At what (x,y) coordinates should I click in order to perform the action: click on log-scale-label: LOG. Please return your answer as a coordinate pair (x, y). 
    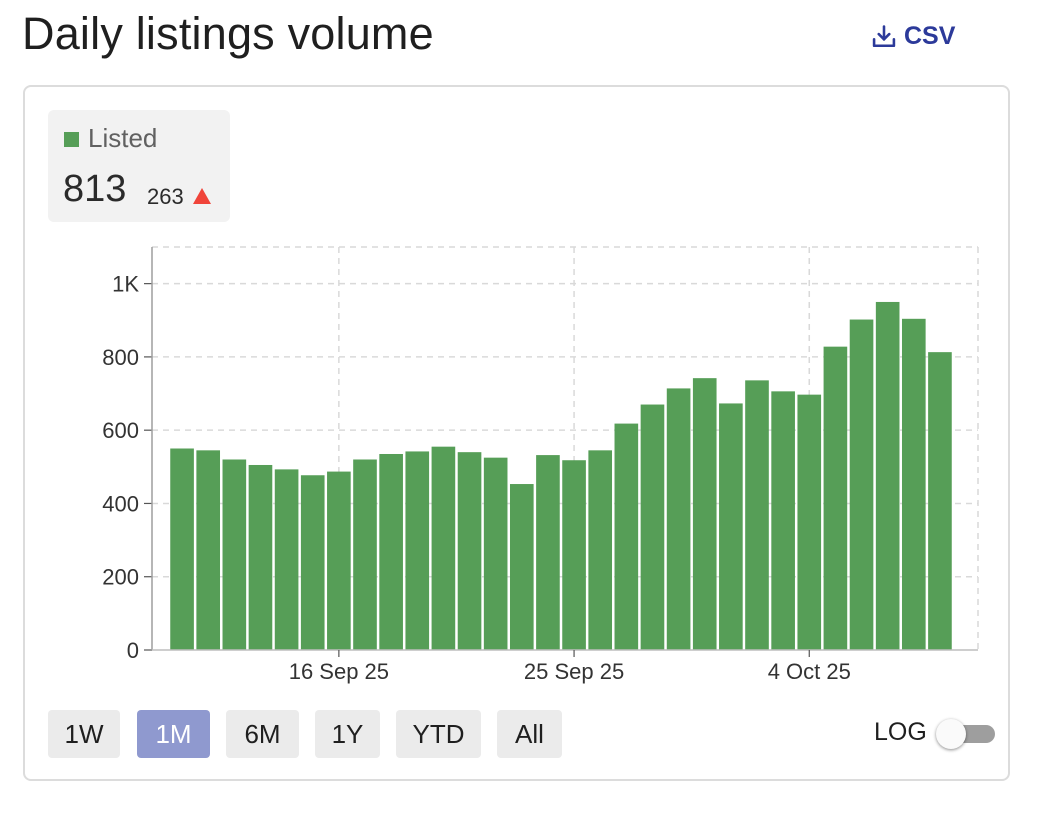
    Looking at the image, I should click on (900, 732).